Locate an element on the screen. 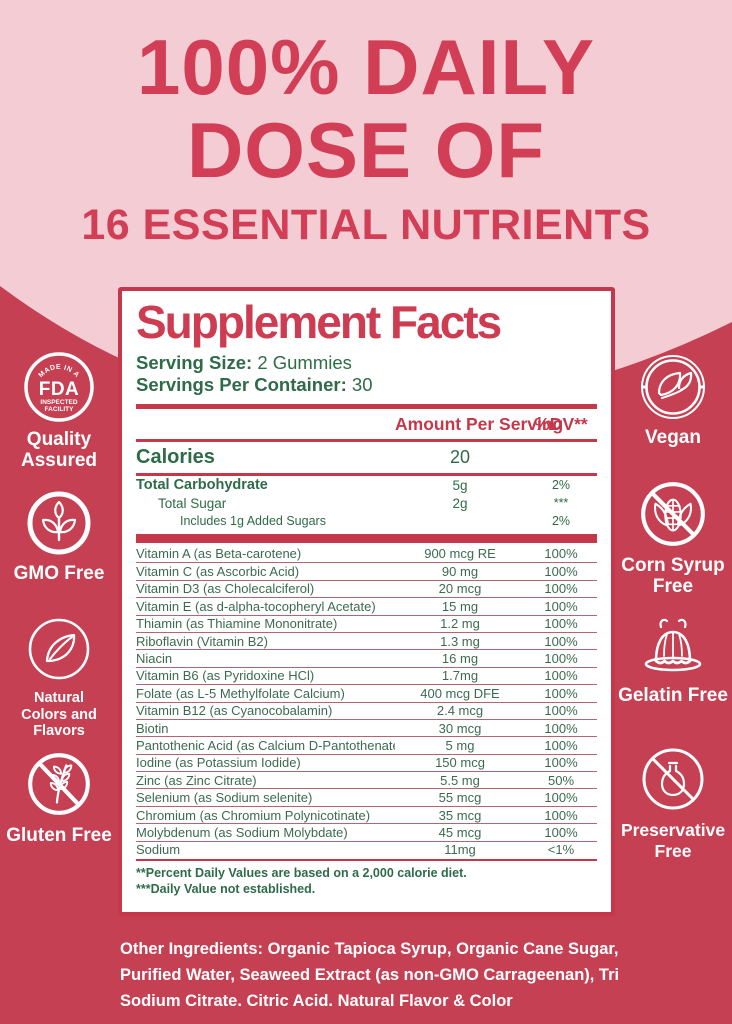 The image size is (732, 1024). nutrient-row: Zinc (as Zinc Citrate) 5.5 mg 50% is located at coordinates (366, 779).